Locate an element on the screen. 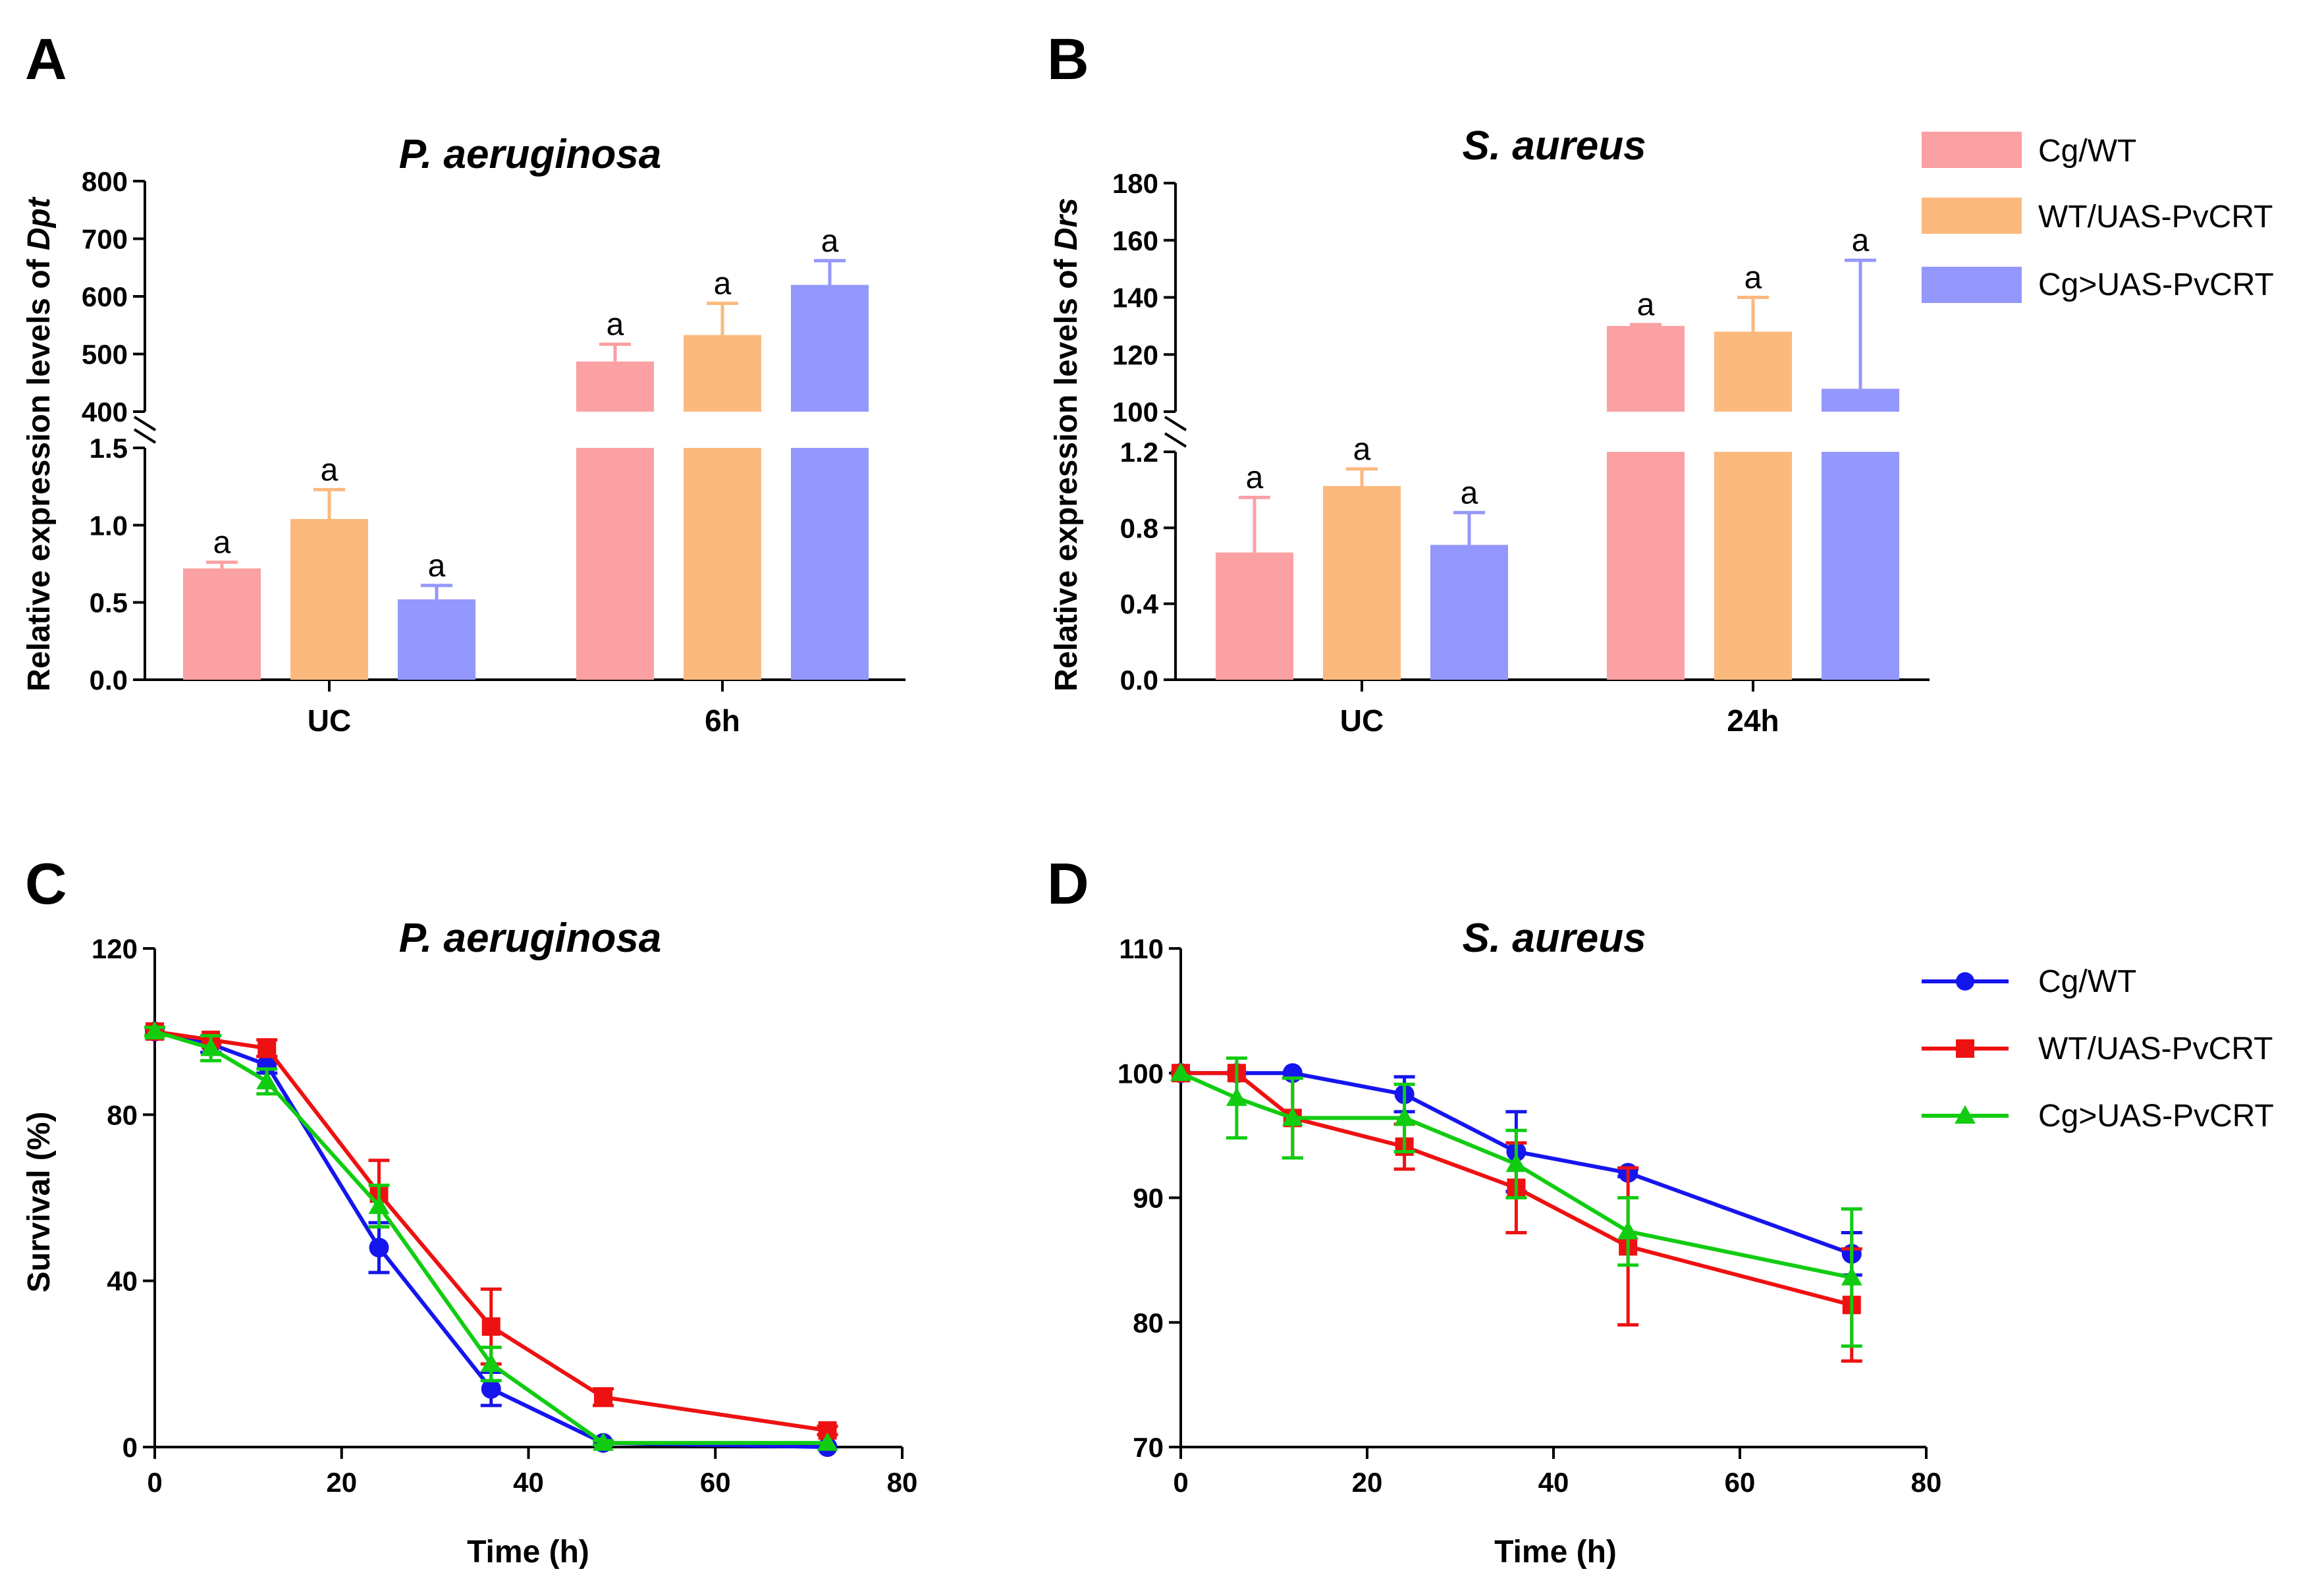  panel-a-category-uc: UC is located at coordinates (329, 720).